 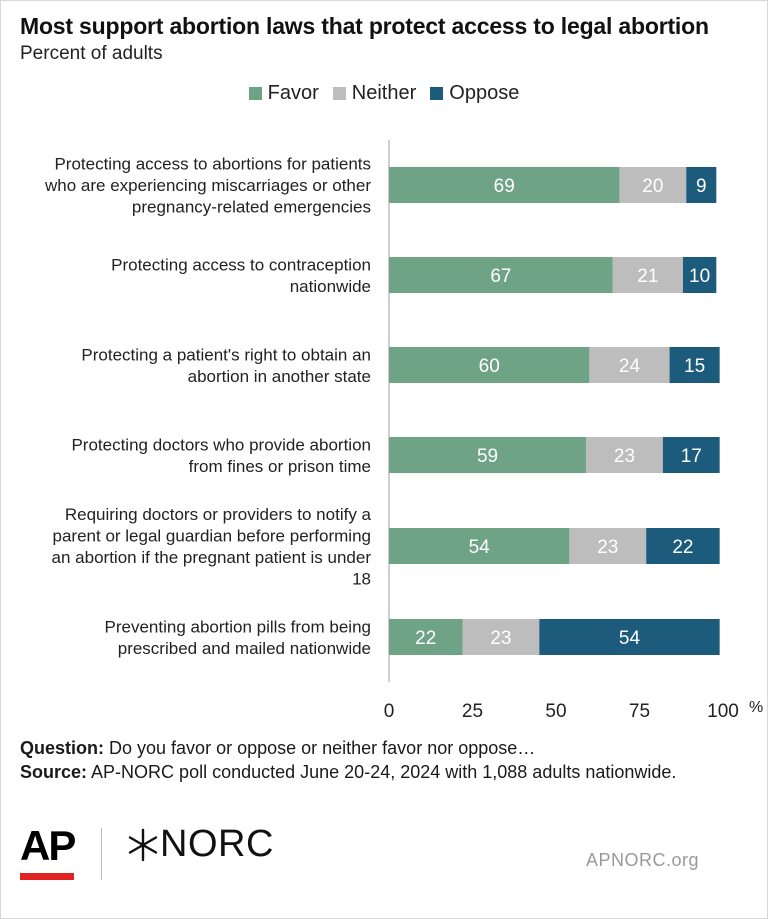 I want to click on data-label-favor: 54, so click(x=480, y=547).